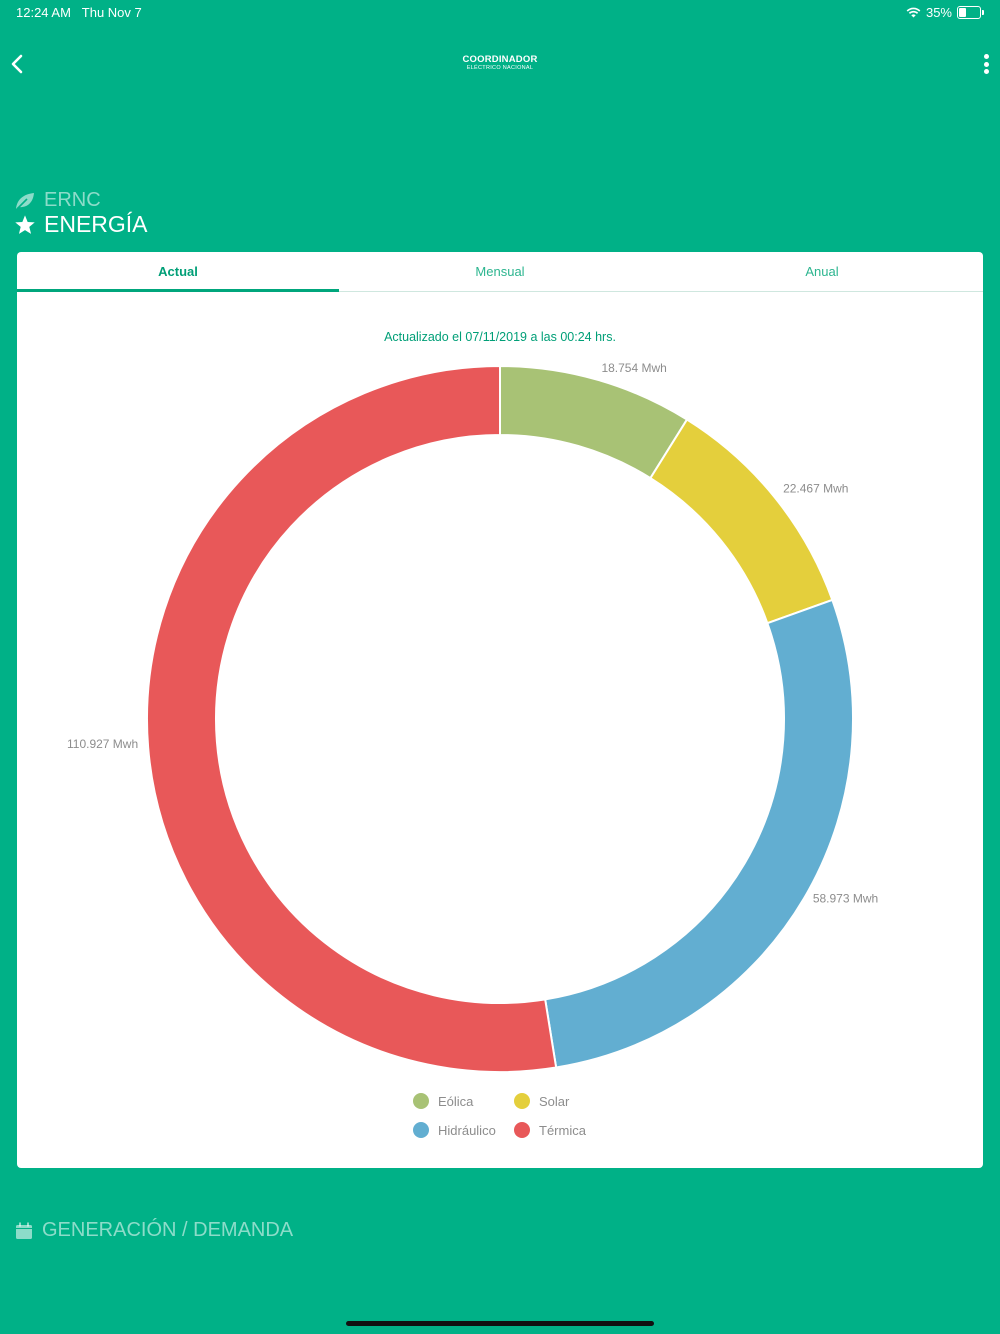 The image size is (1000, 1334). I want to click on tab-bar: Actual Mensual Anual, so click(500, 272).